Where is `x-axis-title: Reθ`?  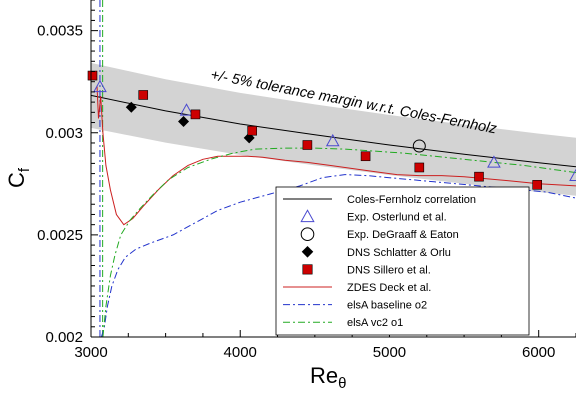 x-axis-title: Reθ is located at coordinates (328, 377).